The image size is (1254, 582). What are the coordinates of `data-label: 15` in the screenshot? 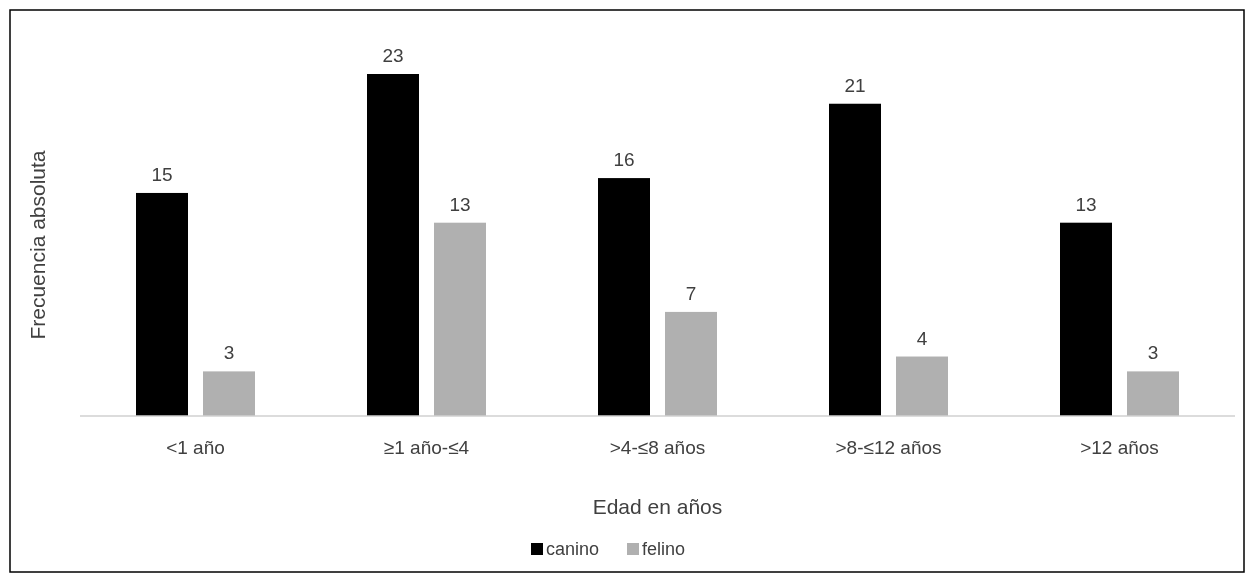 It's located at (162, 174).